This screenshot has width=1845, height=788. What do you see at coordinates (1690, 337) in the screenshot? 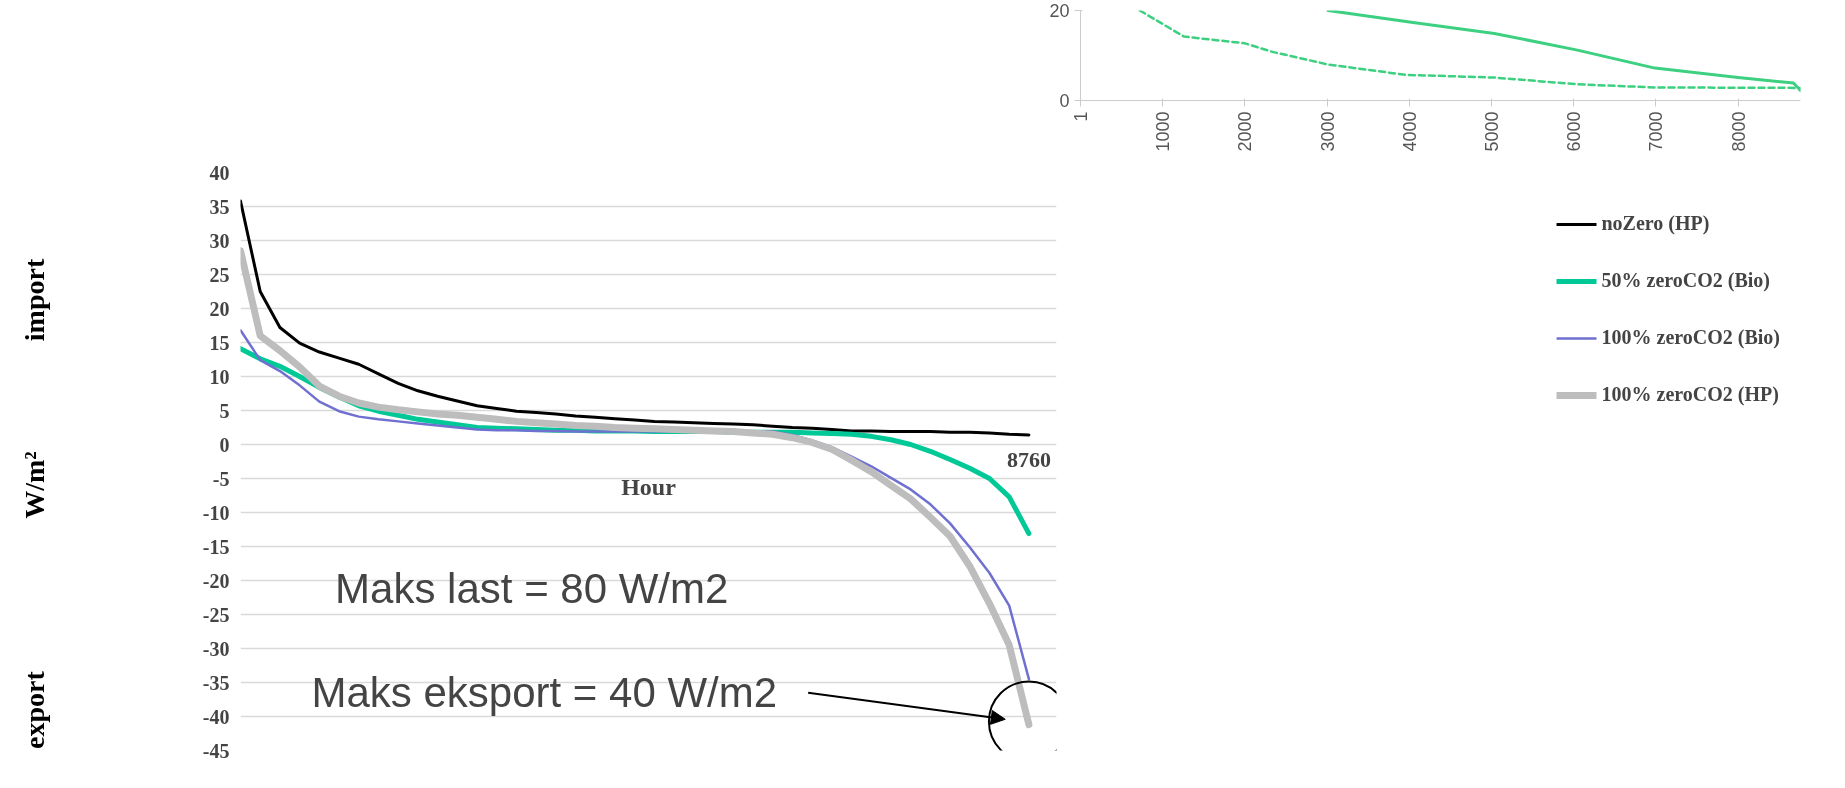
I see `legend-label: 100% zeroCO2 (Bio)` at bounding box center [1690, 337].